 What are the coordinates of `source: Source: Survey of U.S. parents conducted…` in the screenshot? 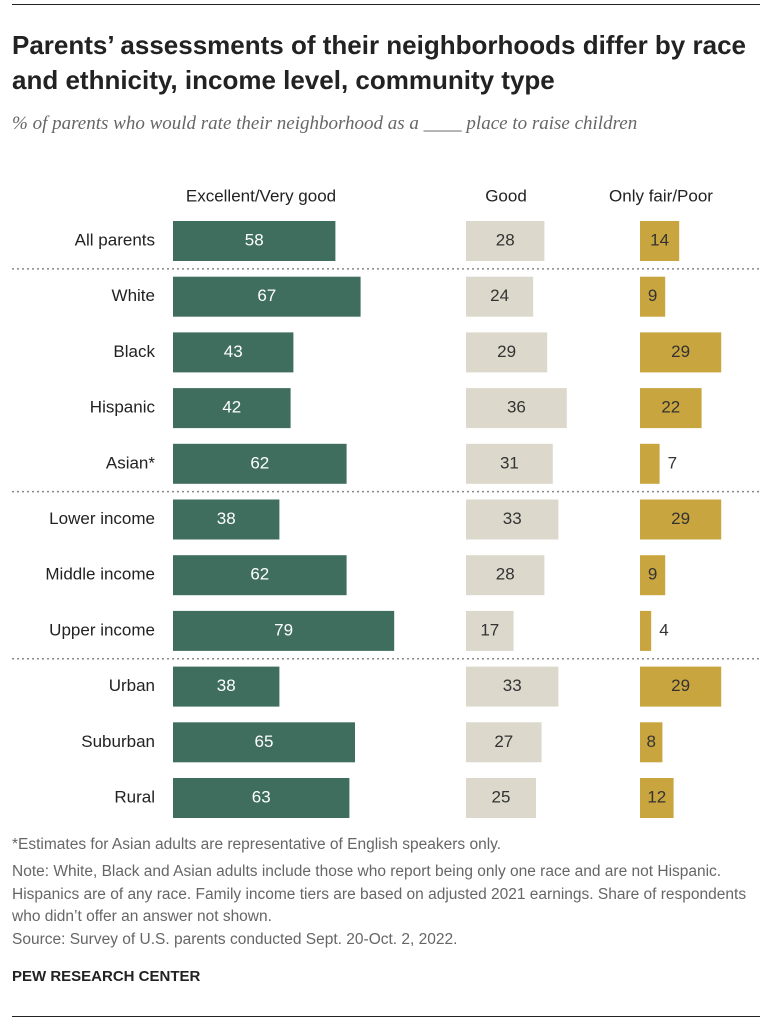 It's located at (235, 939).